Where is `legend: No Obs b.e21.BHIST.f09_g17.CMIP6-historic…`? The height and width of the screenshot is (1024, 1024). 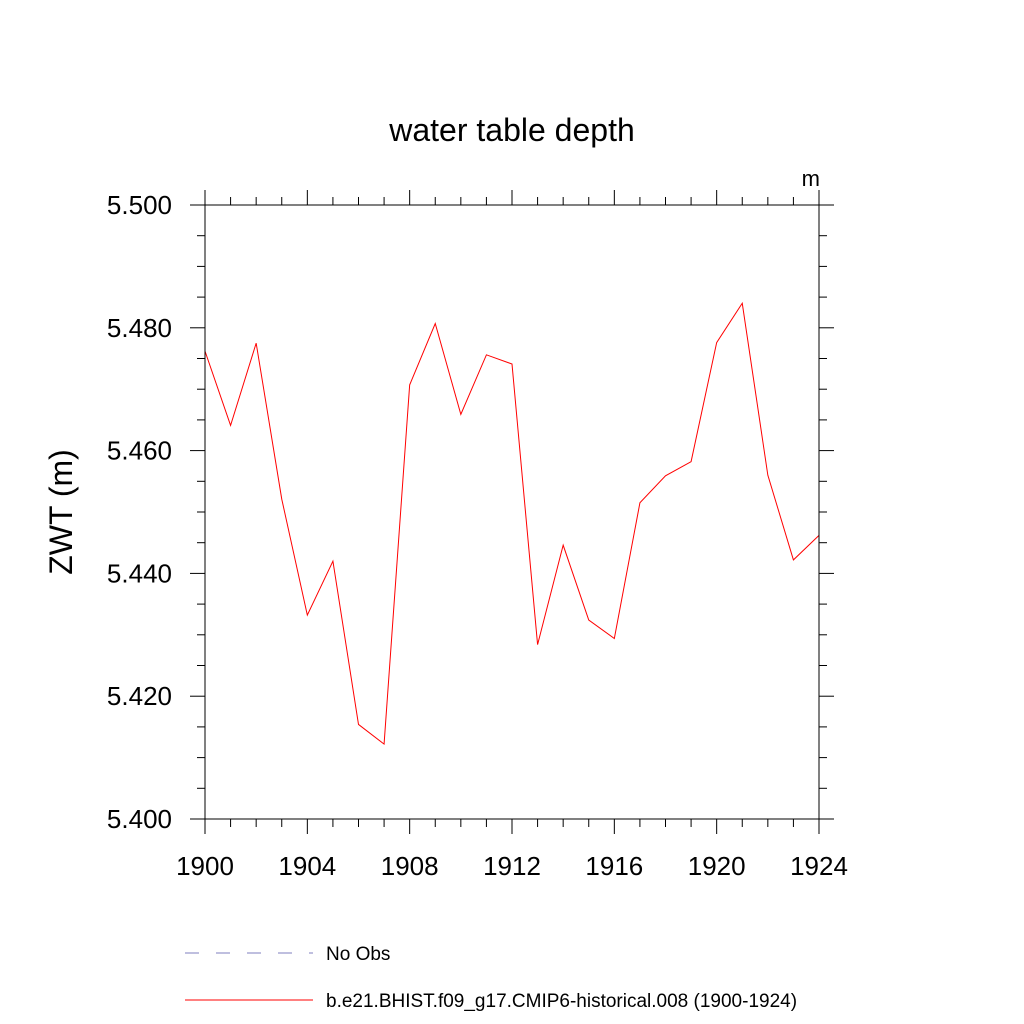
legend: No Obs b.e21.BHIST.f09_g17.CMIP6-historic… is located at coordinates (491, 978).